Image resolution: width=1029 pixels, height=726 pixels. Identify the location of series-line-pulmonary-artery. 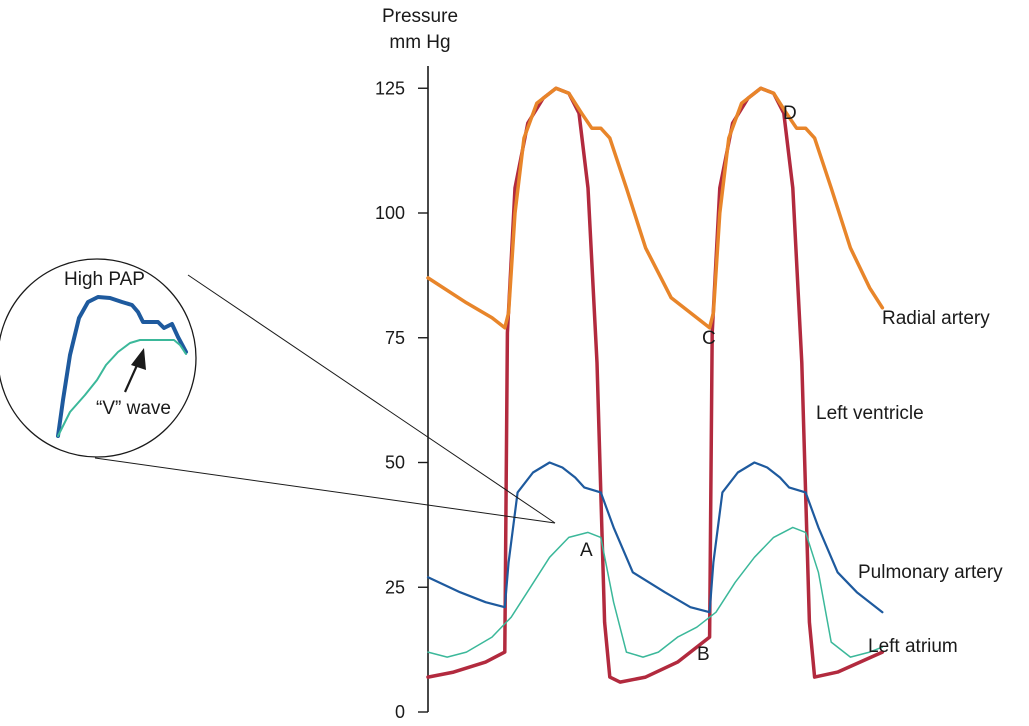
(655, 537).